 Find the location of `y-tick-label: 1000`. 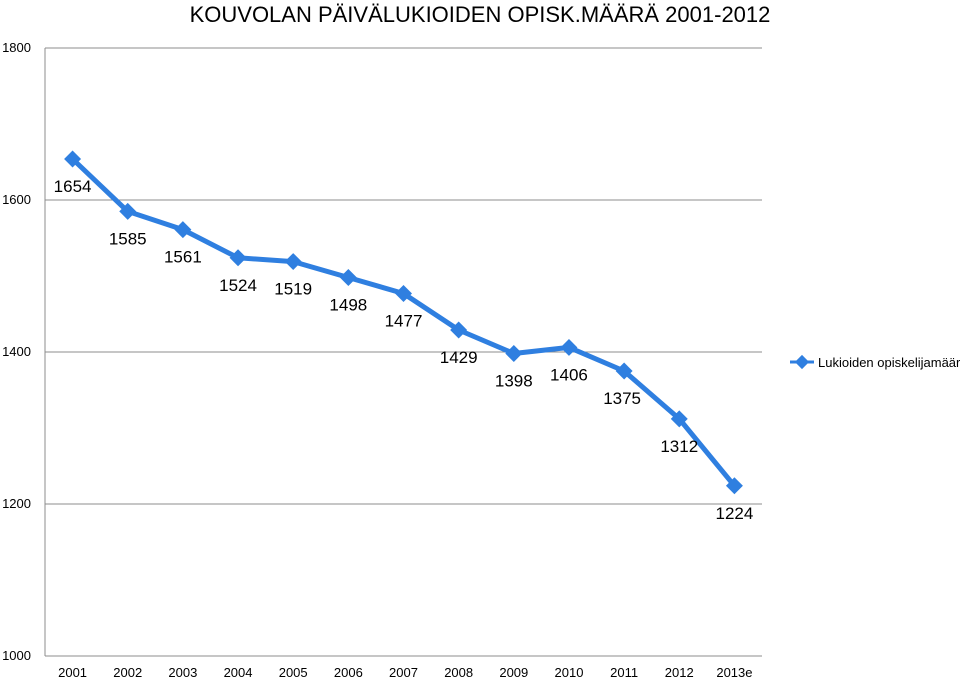

y-tick-label: 1000 is located at coordinates (16, 655).